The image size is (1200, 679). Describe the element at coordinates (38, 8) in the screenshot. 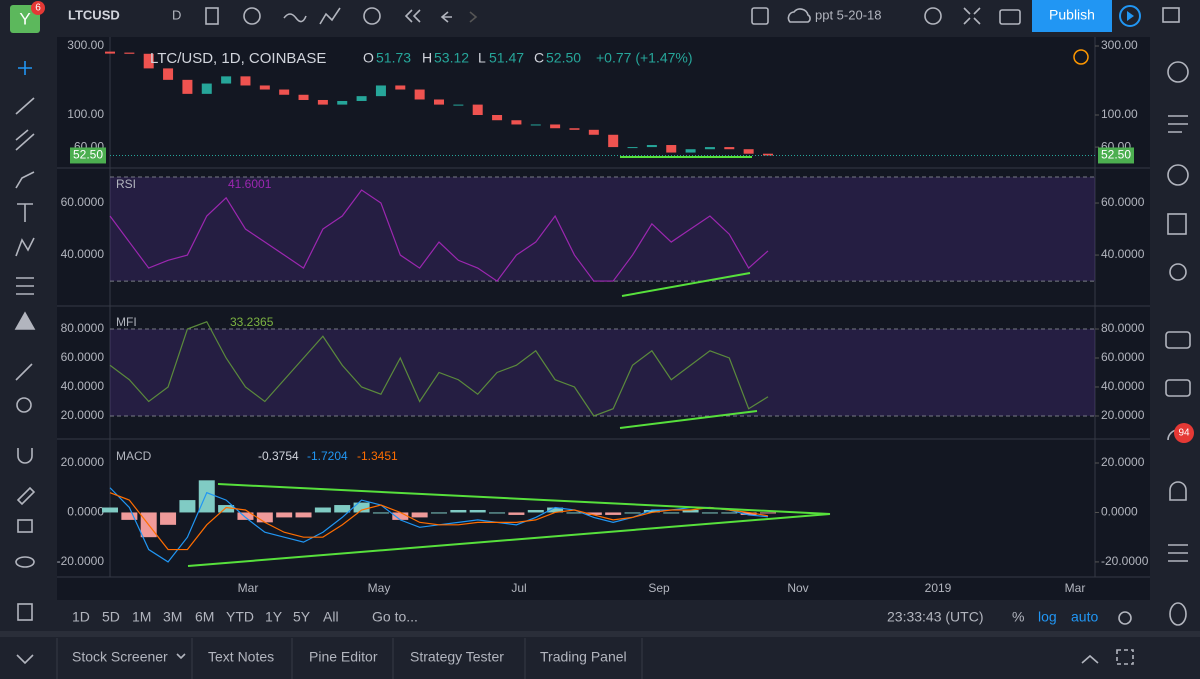

I see `badge-text: 6` at that location.